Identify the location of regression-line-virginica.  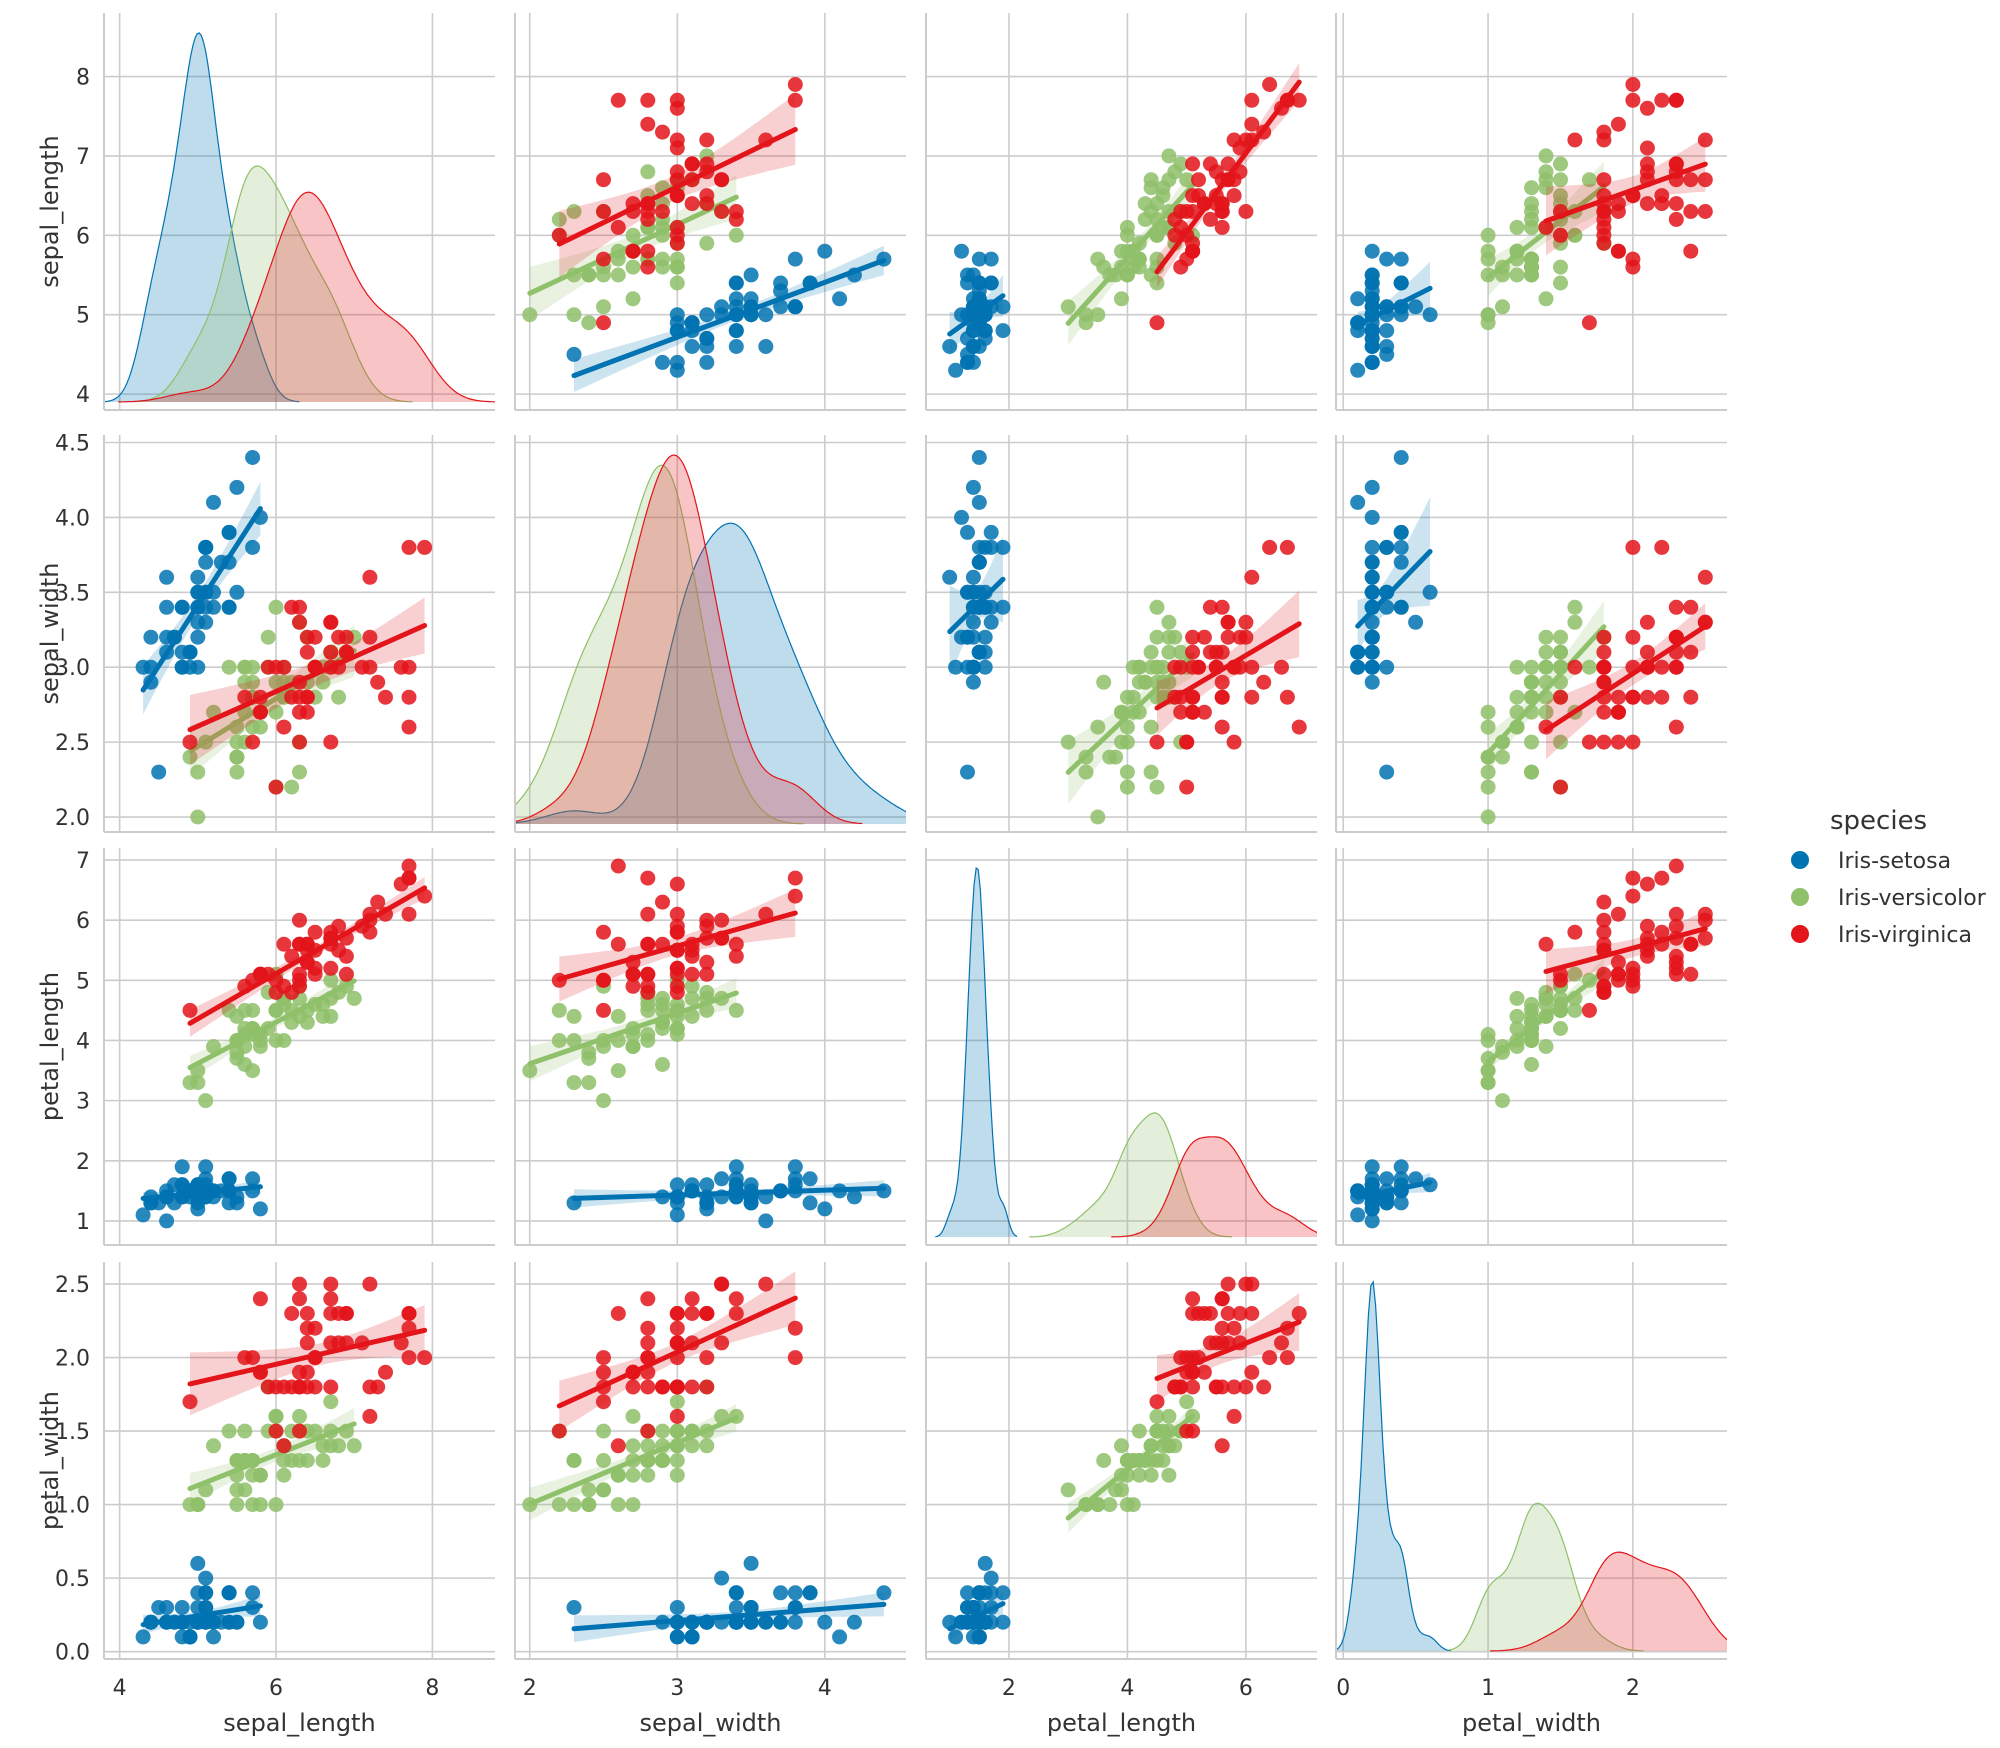
(1228, 177).